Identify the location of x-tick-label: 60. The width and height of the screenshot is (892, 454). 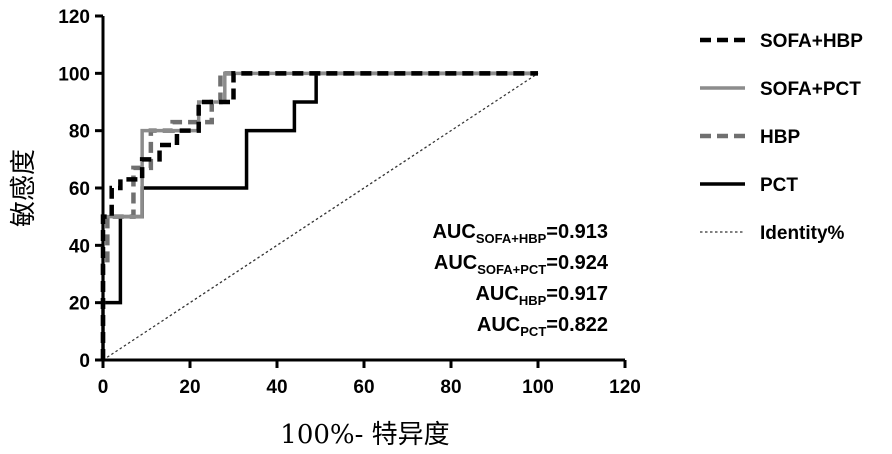
(363, 387).